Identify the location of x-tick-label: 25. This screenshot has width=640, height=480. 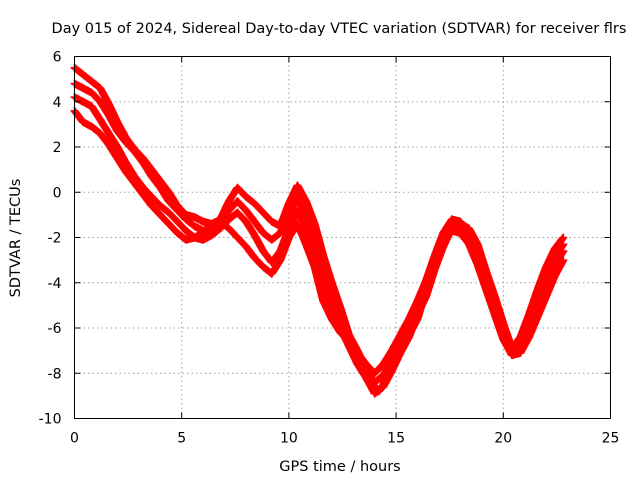
(611, 439).